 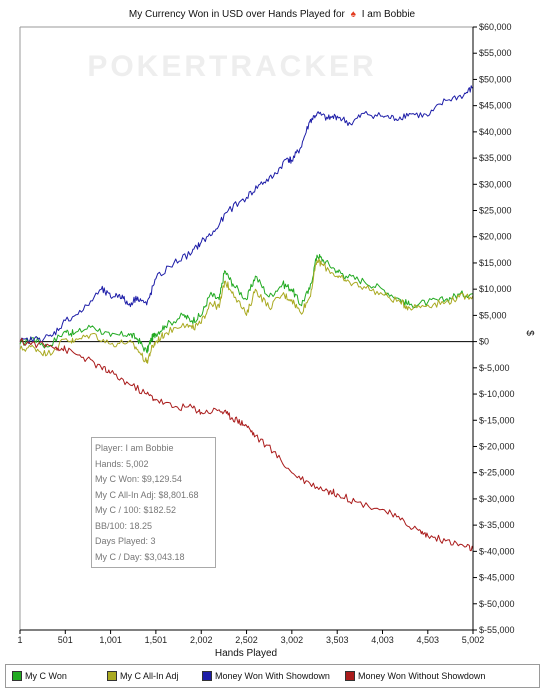 I want to click on pokertracker-watermark: POKERTRACKER, so click(x=231, y=66).